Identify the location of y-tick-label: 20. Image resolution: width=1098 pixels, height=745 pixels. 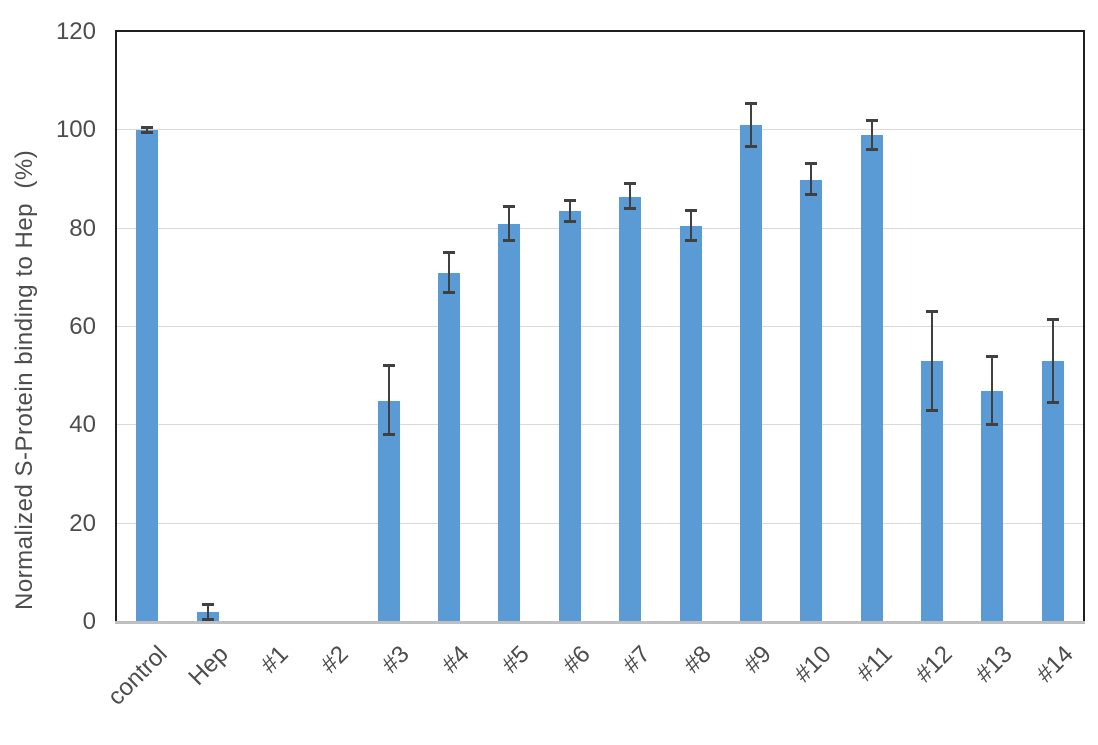
(82, 523).